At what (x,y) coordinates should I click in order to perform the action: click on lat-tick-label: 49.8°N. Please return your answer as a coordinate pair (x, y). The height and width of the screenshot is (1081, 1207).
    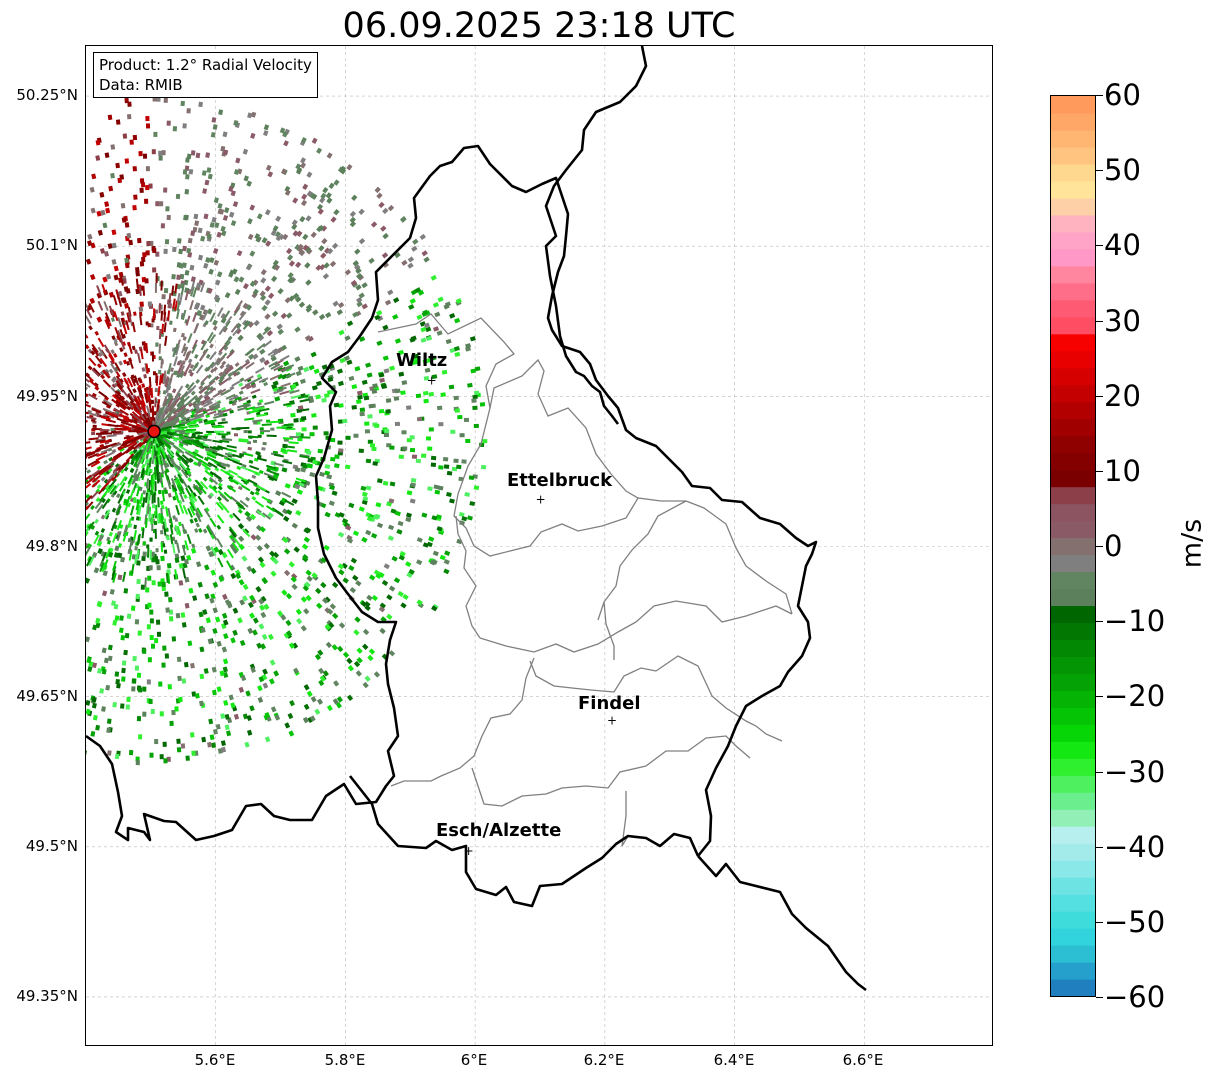
    Looking at the image, I should click on (51, 546).